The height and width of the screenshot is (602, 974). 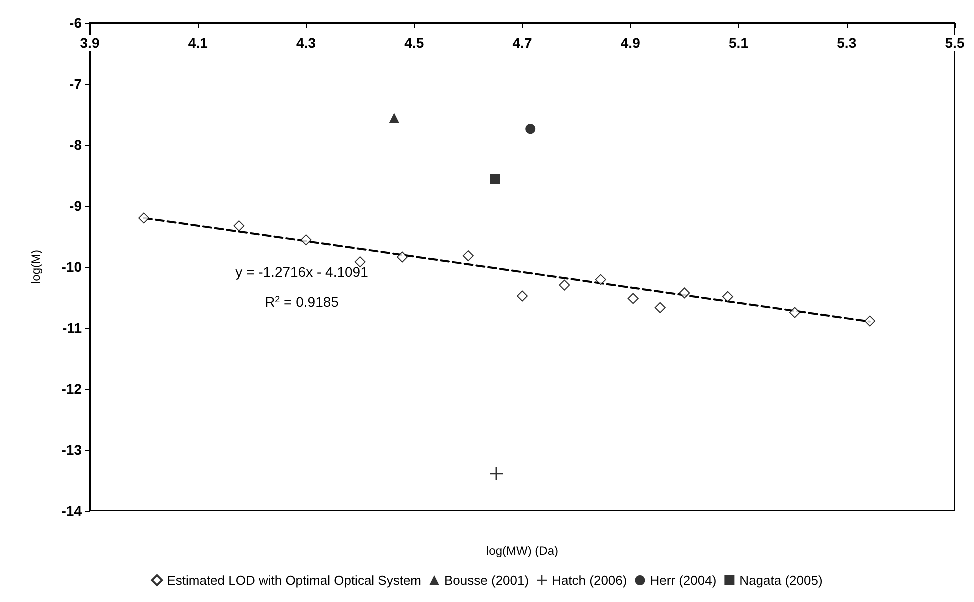 I want to click on y-tick-label: -9, so click(x=76, y=206).